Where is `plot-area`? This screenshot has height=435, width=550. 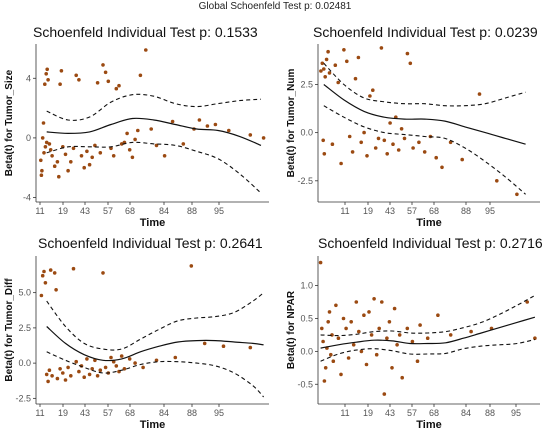
plot-area is located at coordinates (422, 121).